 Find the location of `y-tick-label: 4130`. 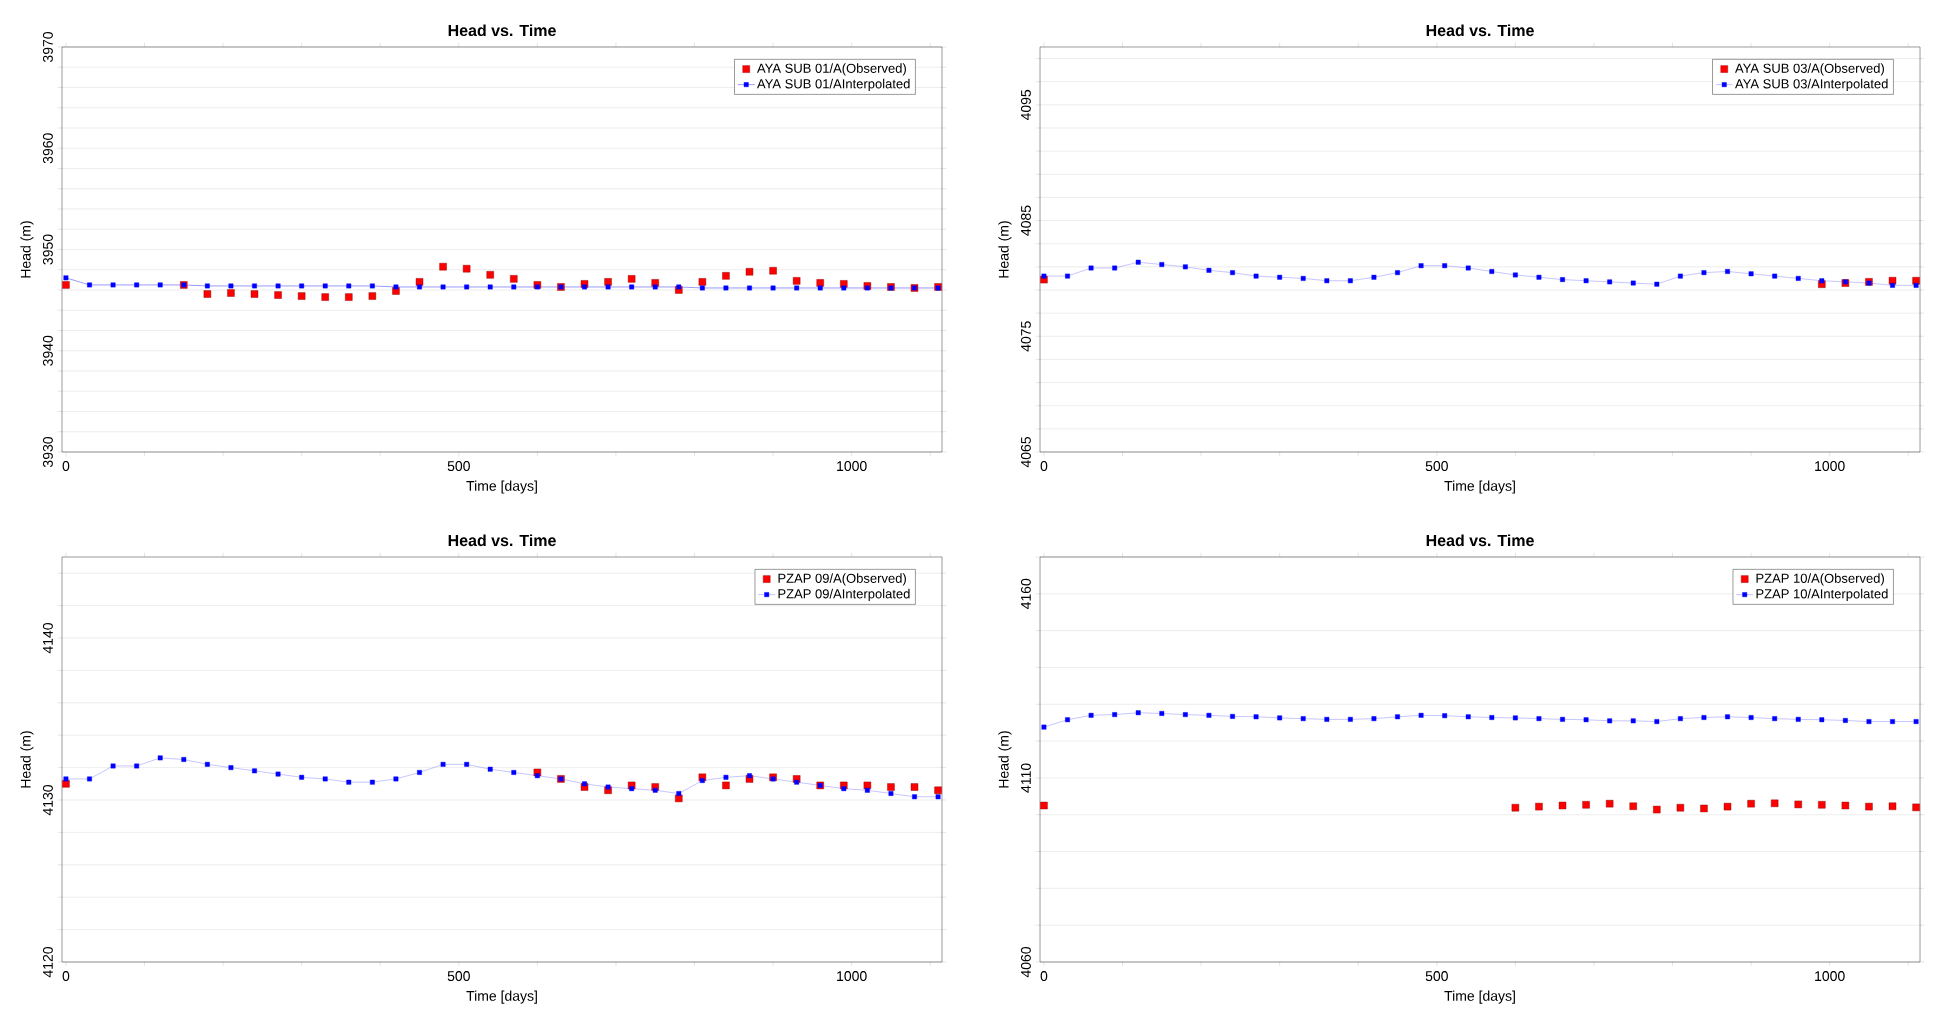

y-tick-label: 4130 is located at coordinates (47, 800).